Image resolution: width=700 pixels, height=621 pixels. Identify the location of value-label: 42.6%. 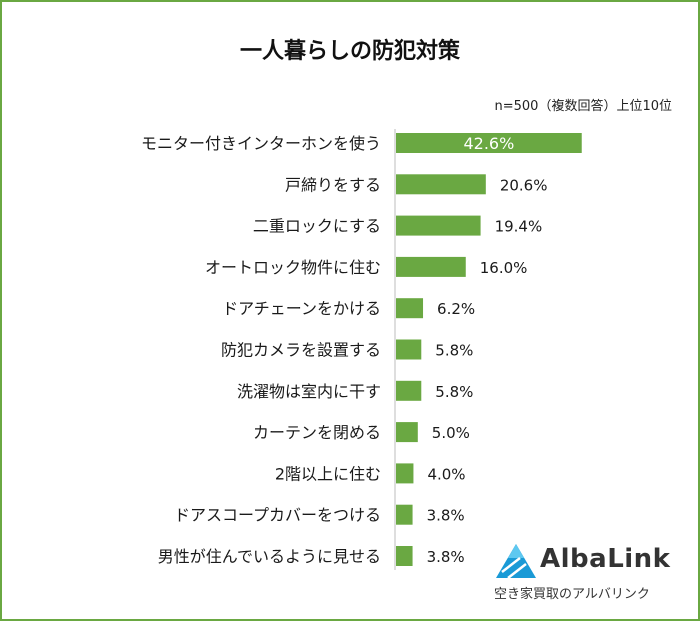
(488, 143).